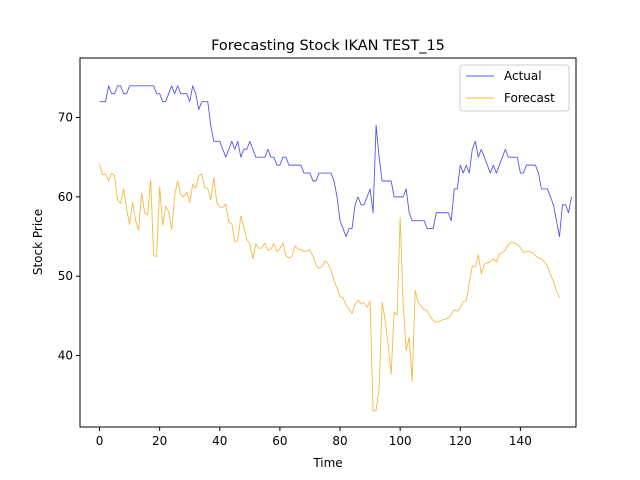 Image resolution: width=640 pixels, height=480 pixels. What do you see at coordinates (328, 46) in the screenshot?
I see `chart-title: Forecasting Stock IKAN TEST_15` at bounding box center [328, 46].